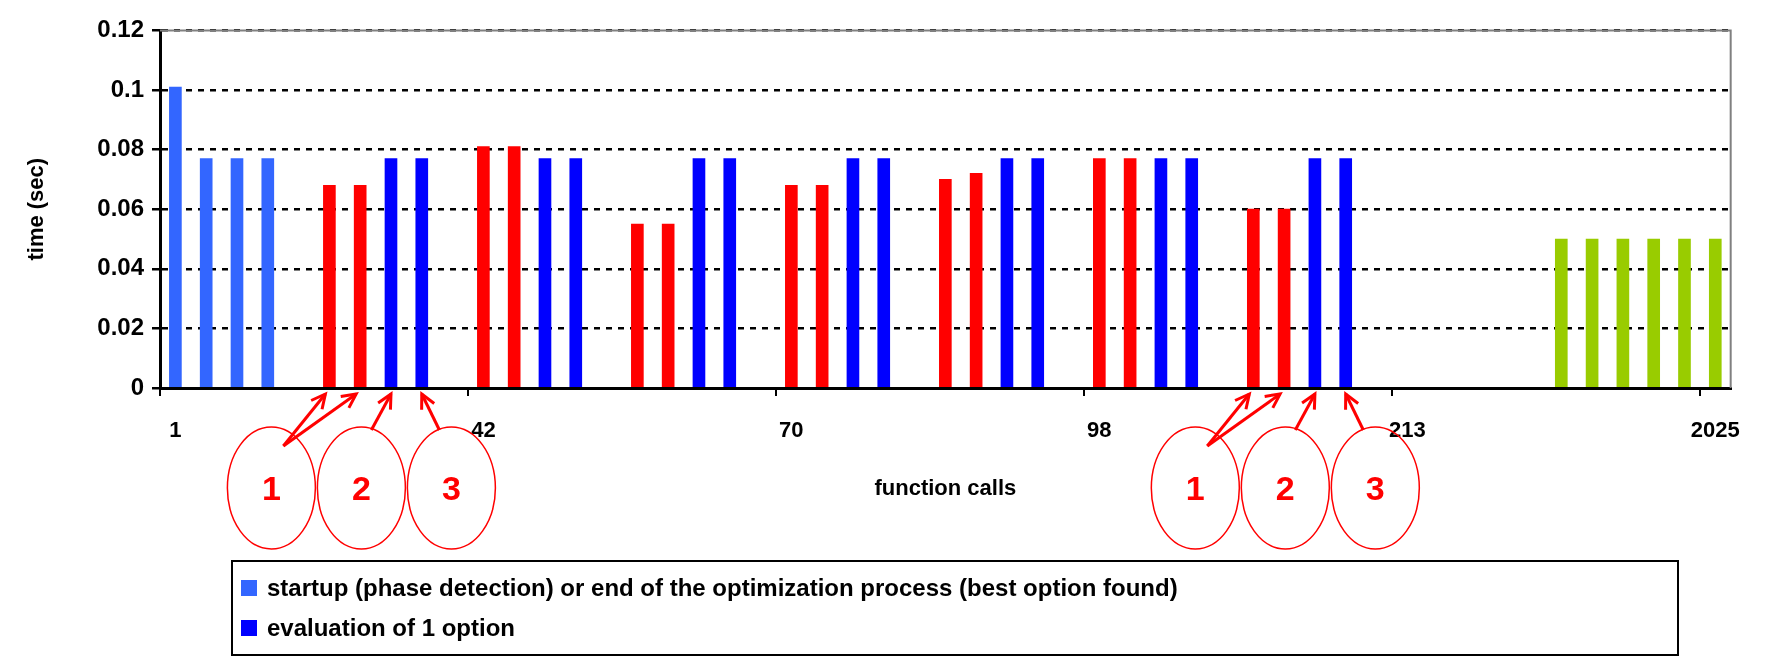 The image size is (1770, 662). I want to click on x-tick-label: 2025, so click(1715, 430).